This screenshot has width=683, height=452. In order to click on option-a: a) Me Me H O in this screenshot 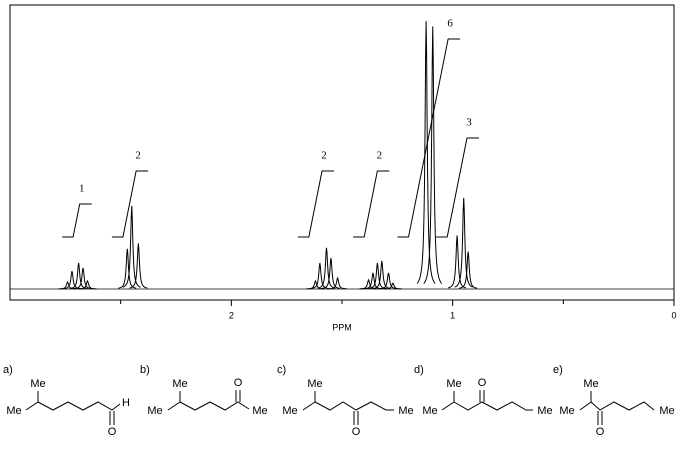, I will do `click(66, 401)`.